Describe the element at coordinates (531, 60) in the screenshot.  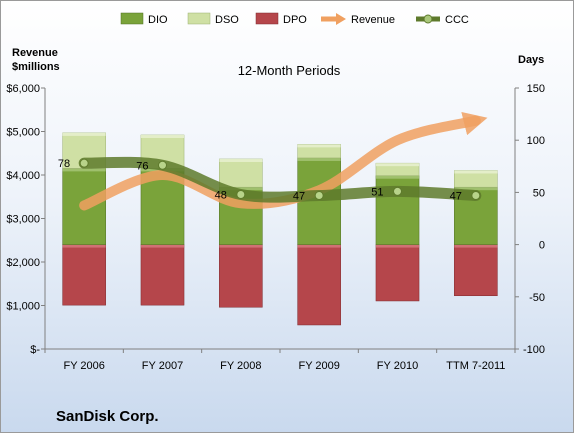
I see `right-axis-title: Days` at that location.